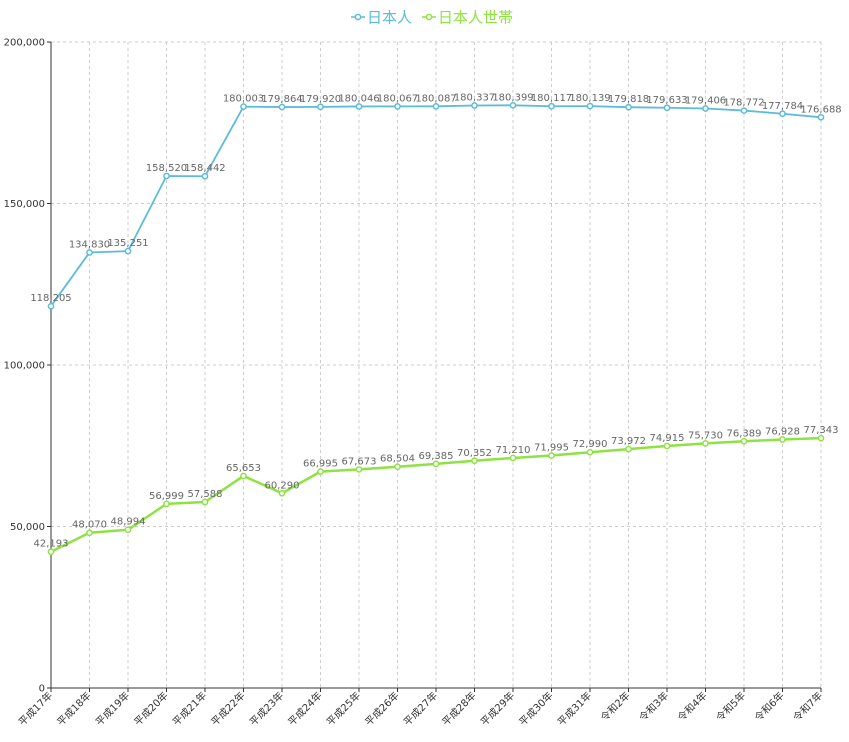 The width and height of the screenshot is (849, 742). Describe the element at coordinates (653, 706) in the screenshot. I see `x-tick-label: 令和3年` at that location.